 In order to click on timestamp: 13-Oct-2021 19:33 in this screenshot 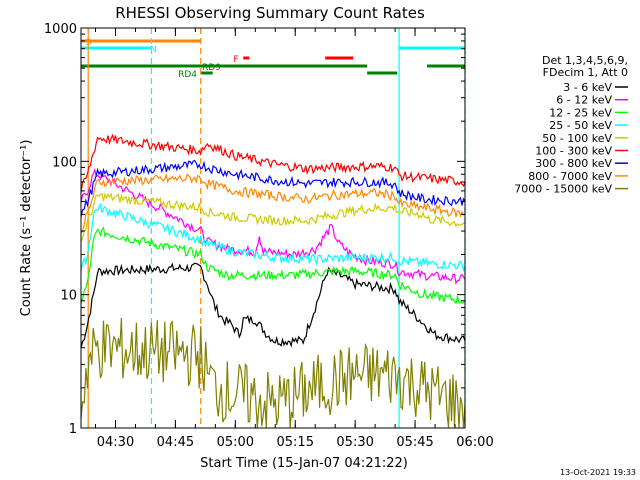, I will do `click(598, 472)`.